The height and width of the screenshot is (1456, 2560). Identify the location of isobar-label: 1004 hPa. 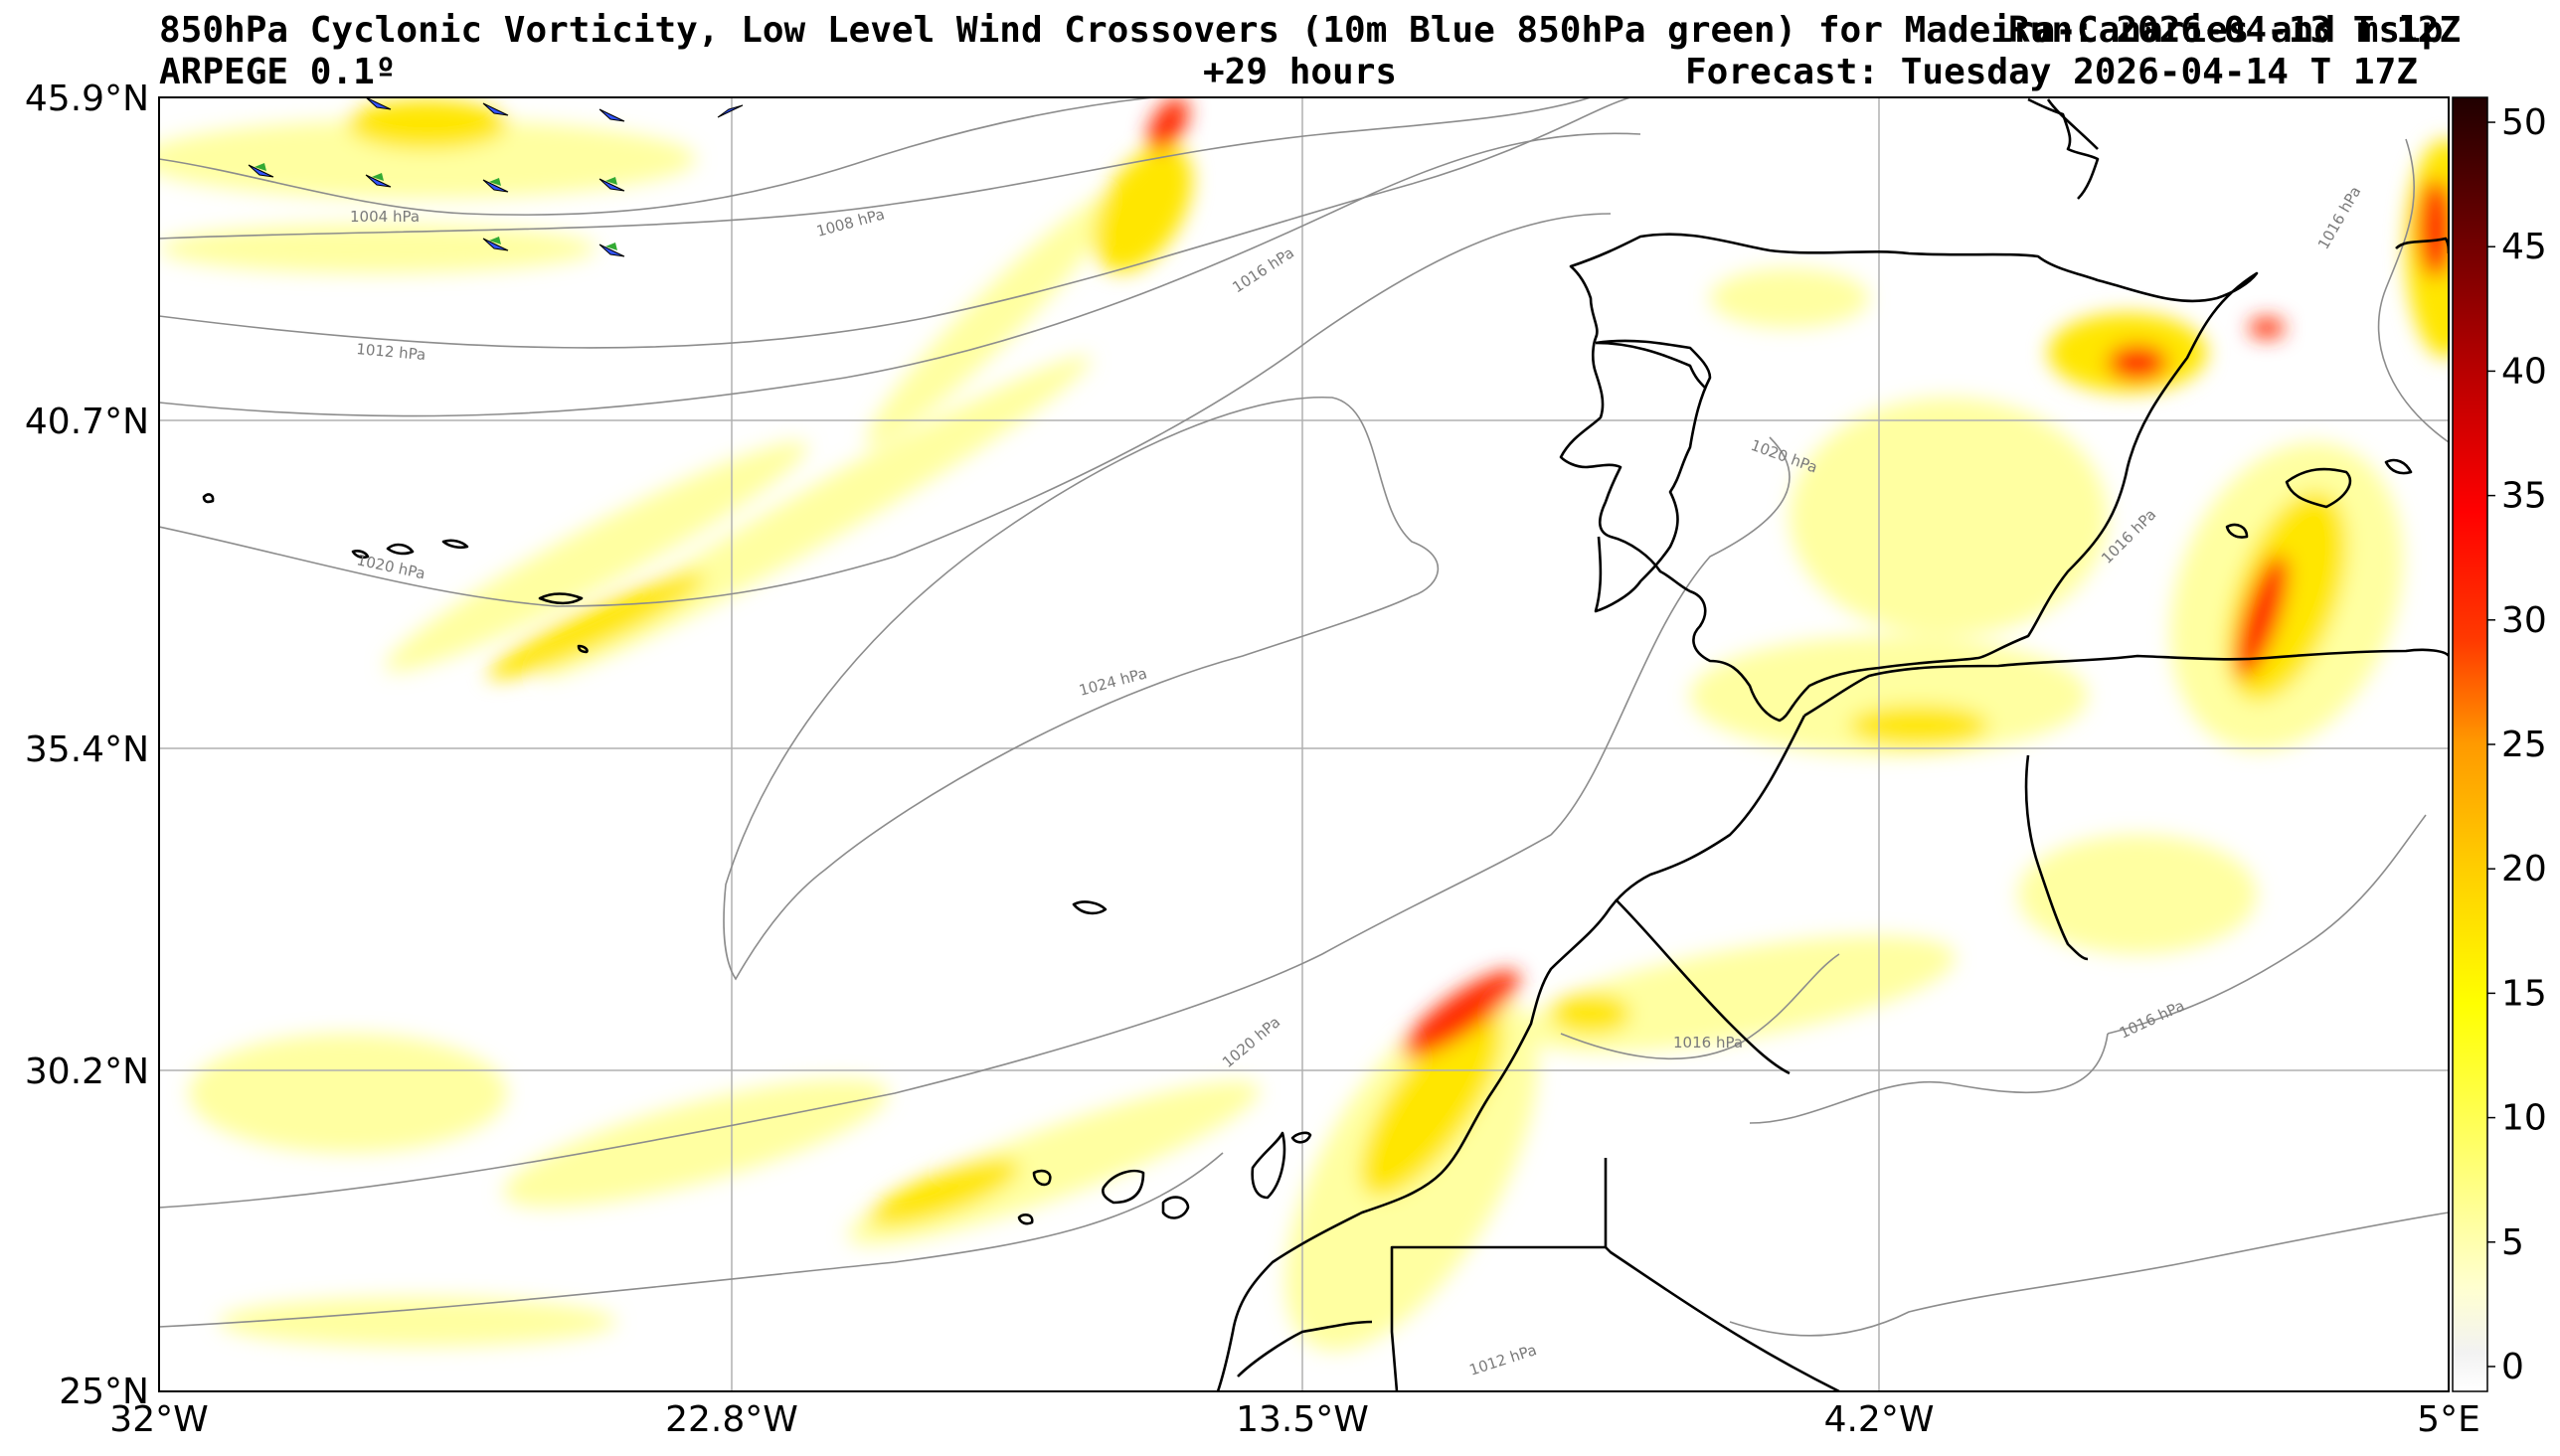
(385, 217).